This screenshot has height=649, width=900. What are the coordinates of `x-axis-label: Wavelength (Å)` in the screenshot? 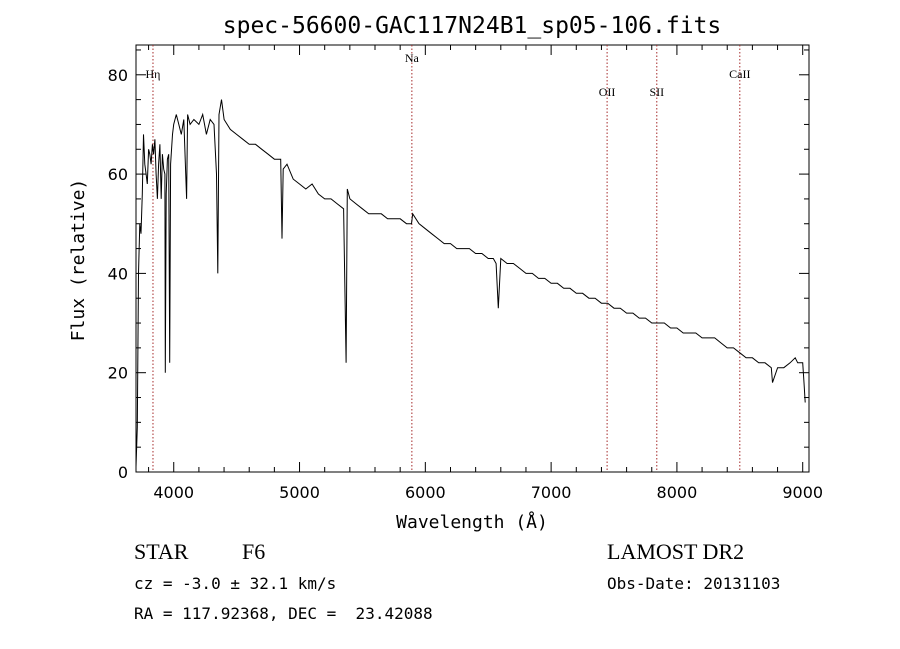 It's located at (472, 522).